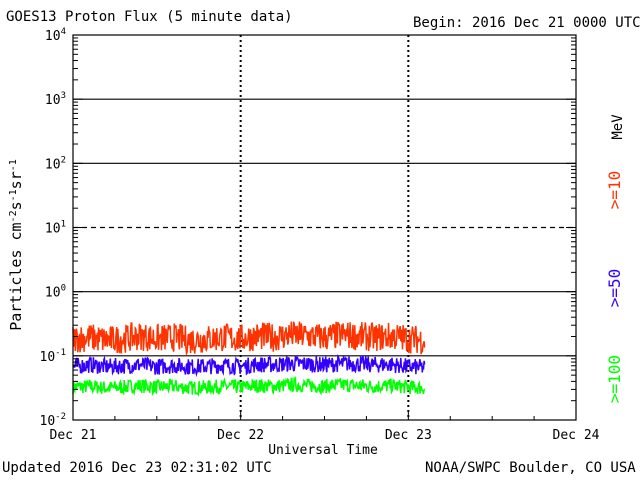  I want to click on y-tick-label-3: 10¹, so click(55, 228).